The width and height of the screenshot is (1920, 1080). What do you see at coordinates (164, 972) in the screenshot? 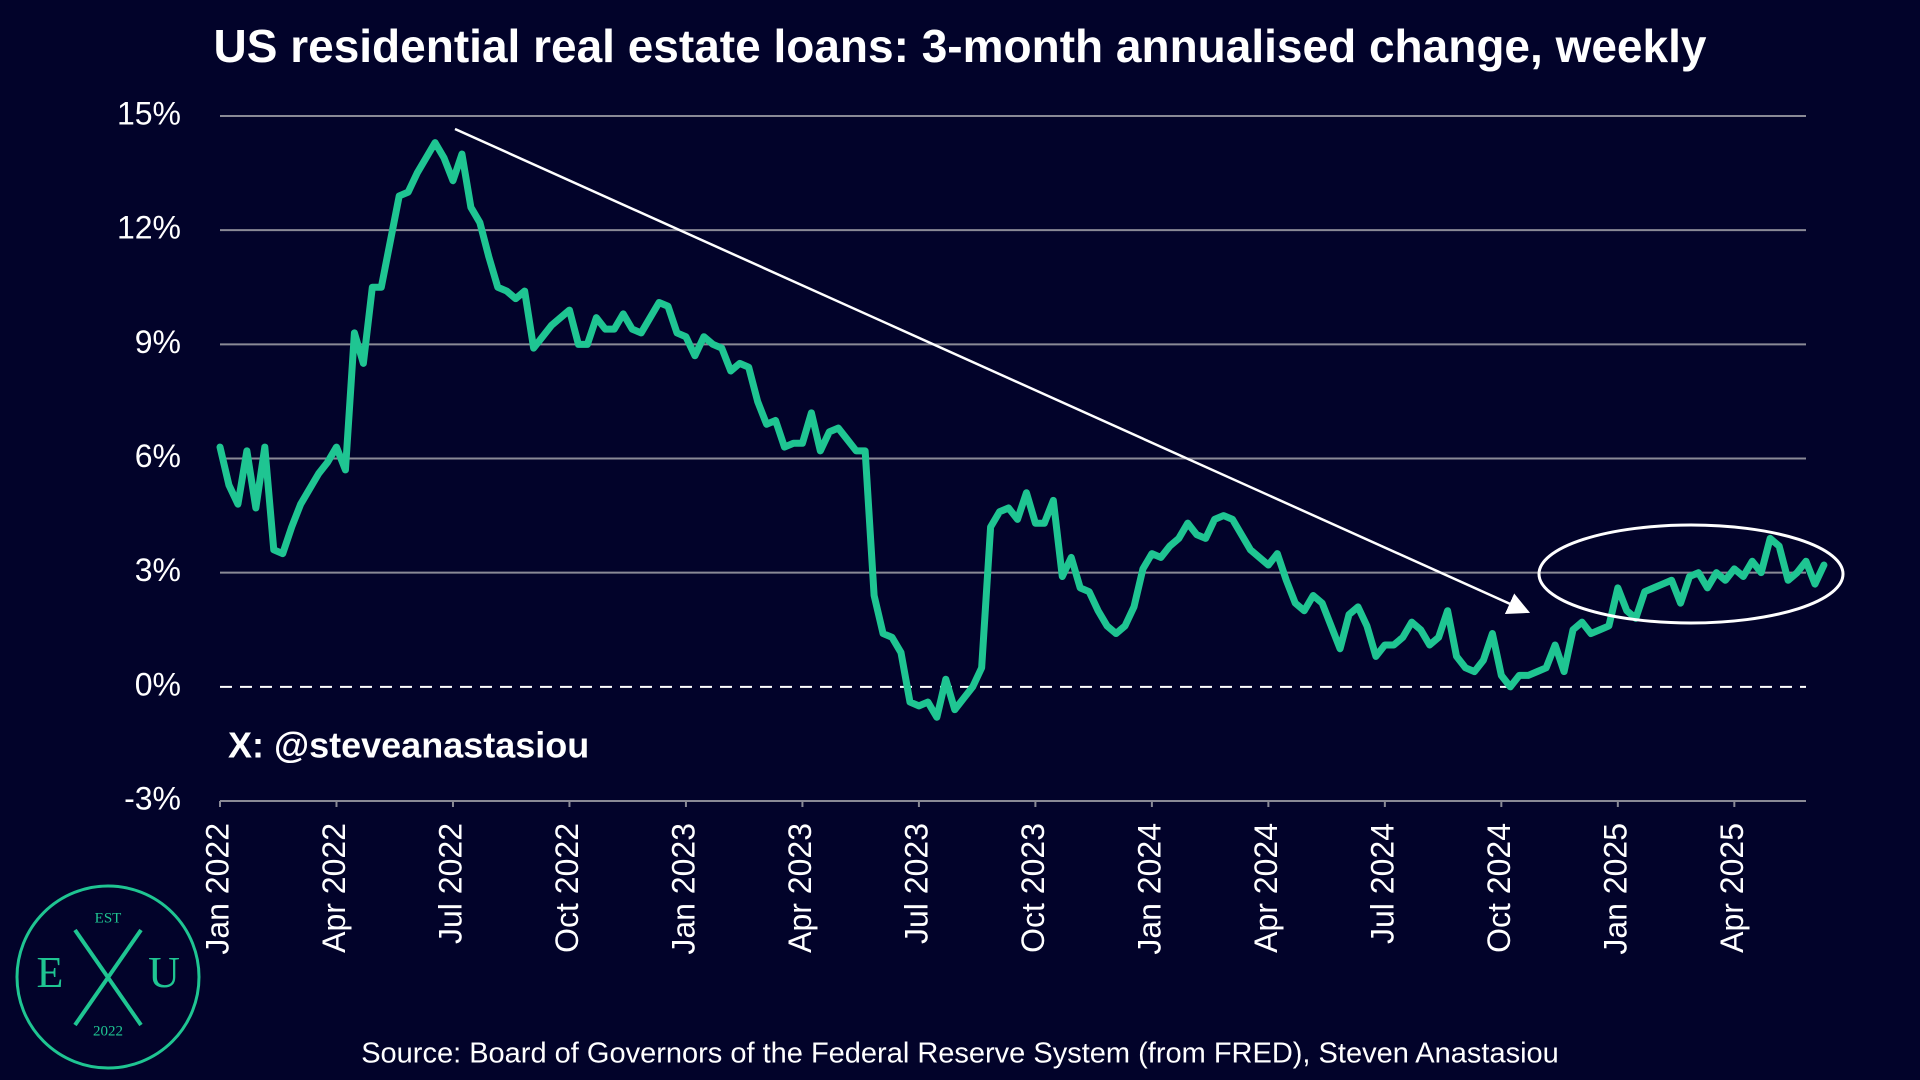
I see `logo-text: U` at bounding box center [164, 972].